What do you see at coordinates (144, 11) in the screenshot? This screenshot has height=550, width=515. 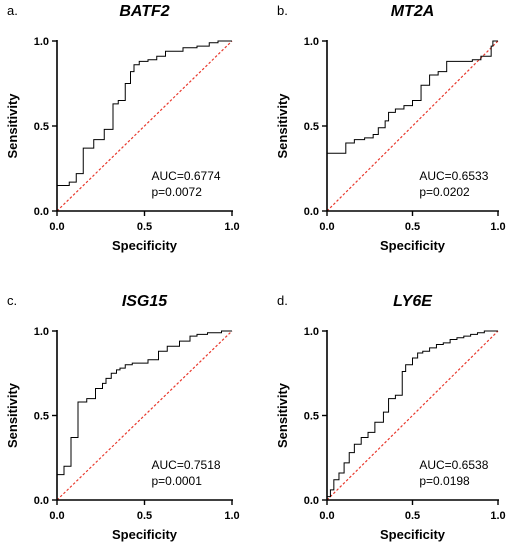 I see `chart-title: BATF2` at bounding box center [144, 11].